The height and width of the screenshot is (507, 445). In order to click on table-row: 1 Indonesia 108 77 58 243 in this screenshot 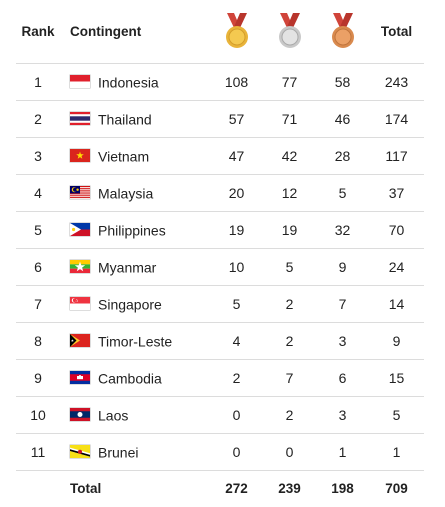, I will do `click(220, 82)`.